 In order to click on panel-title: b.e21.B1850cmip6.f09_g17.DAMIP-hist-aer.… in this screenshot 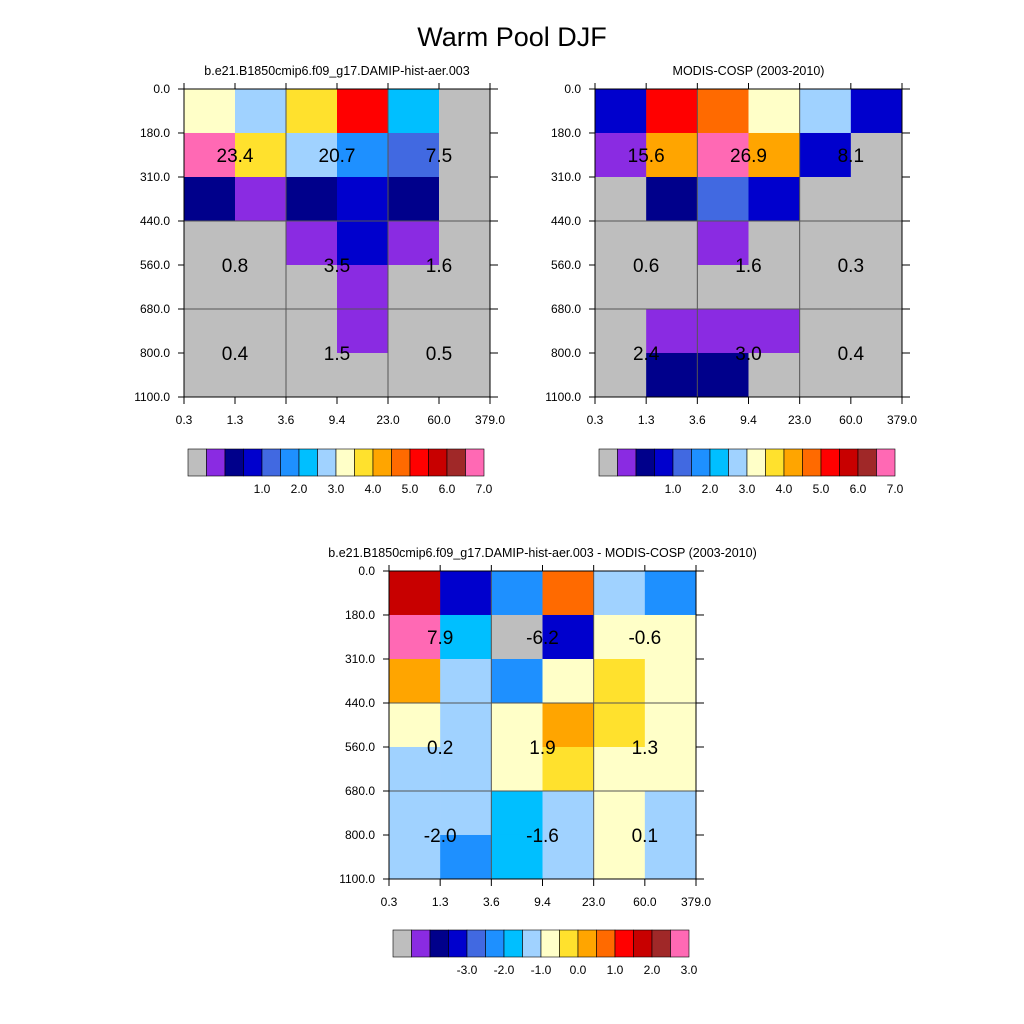, I will do `click(336, 71)`.